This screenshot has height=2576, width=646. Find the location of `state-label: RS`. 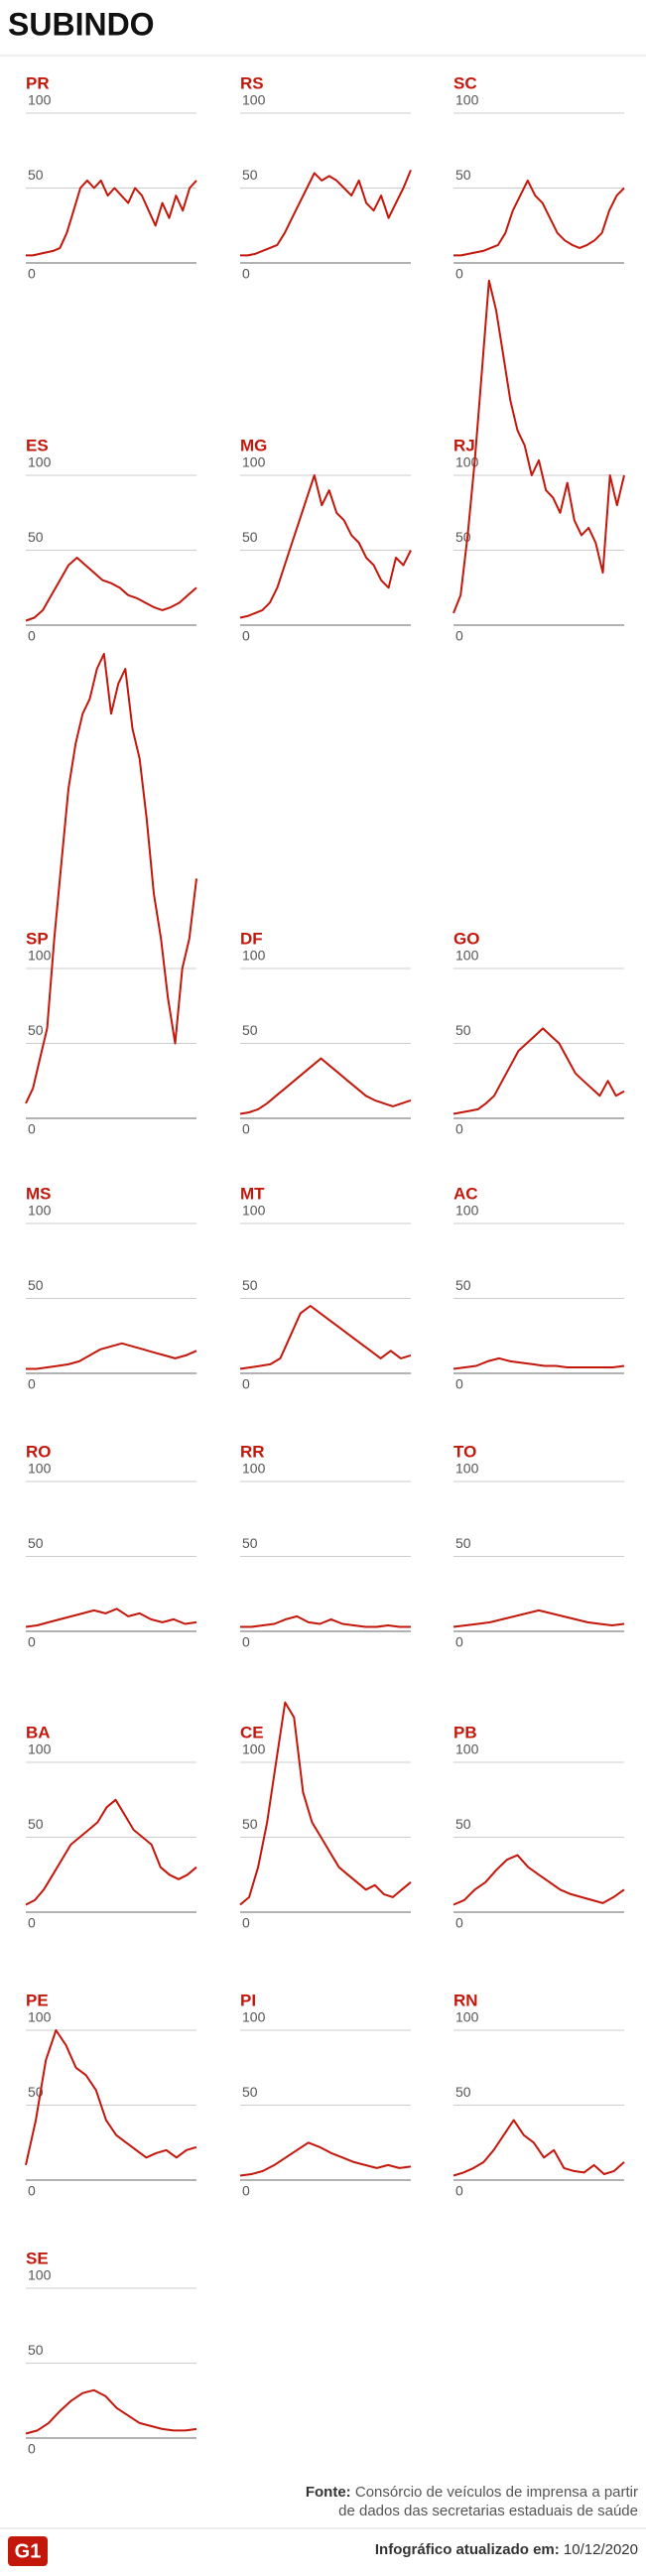

state-label: RS is located at coordinates (252, 83).